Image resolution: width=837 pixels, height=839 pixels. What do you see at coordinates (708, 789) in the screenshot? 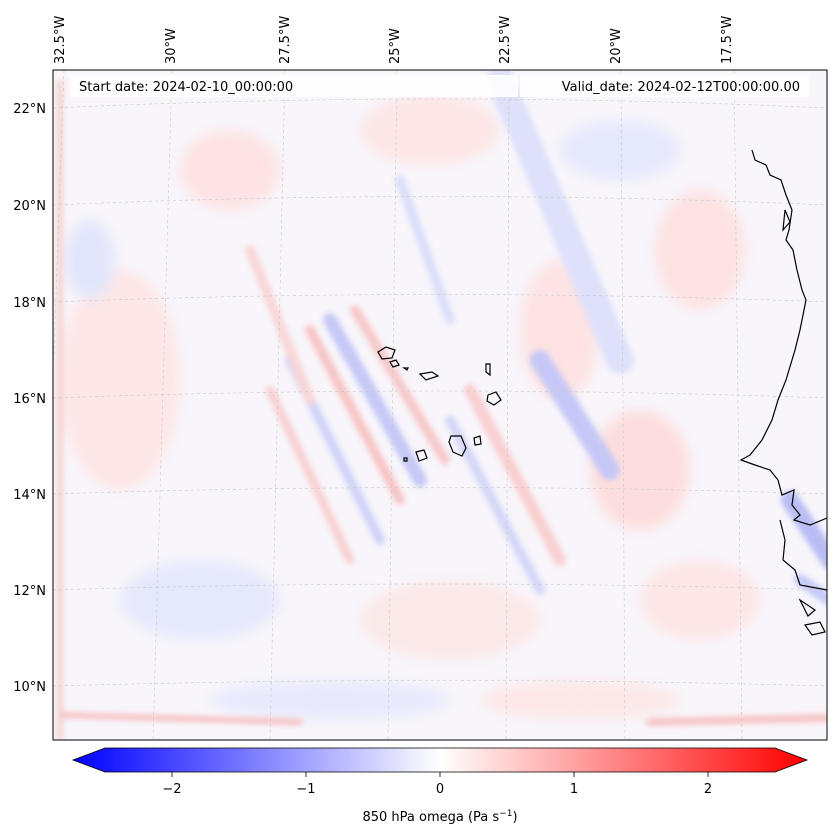
I see `colorbar-tick-label: 2` at bounding box center [708, 789].